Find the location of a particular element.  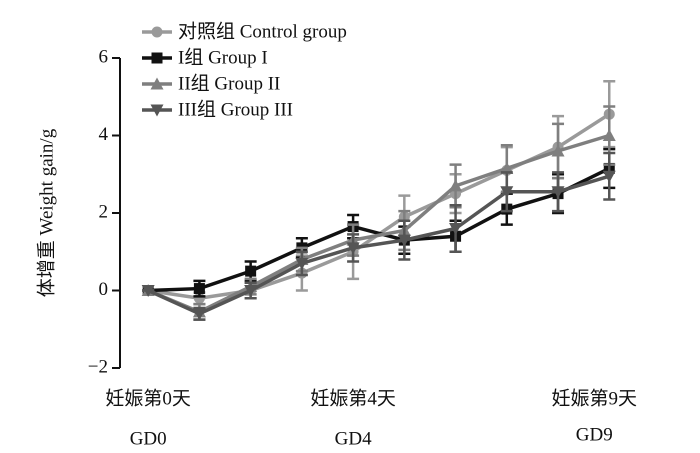

legend-label: I组 Group I is located at coordinates (223, 57).